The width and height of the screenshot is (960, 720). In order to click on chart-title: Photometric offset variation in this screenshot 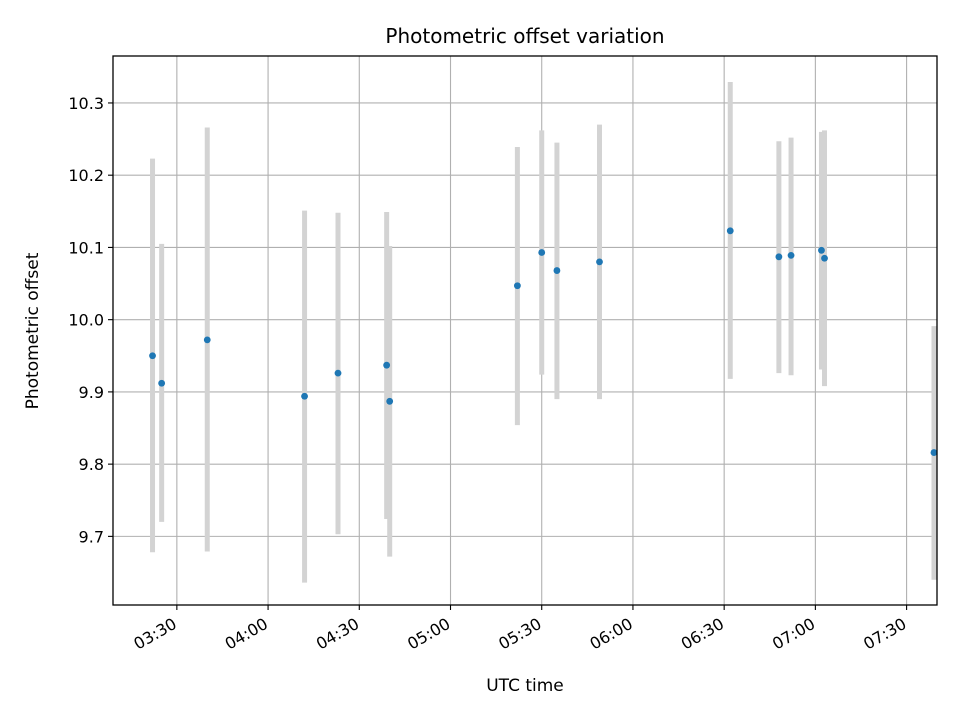, I will do `click(524, 36)`.